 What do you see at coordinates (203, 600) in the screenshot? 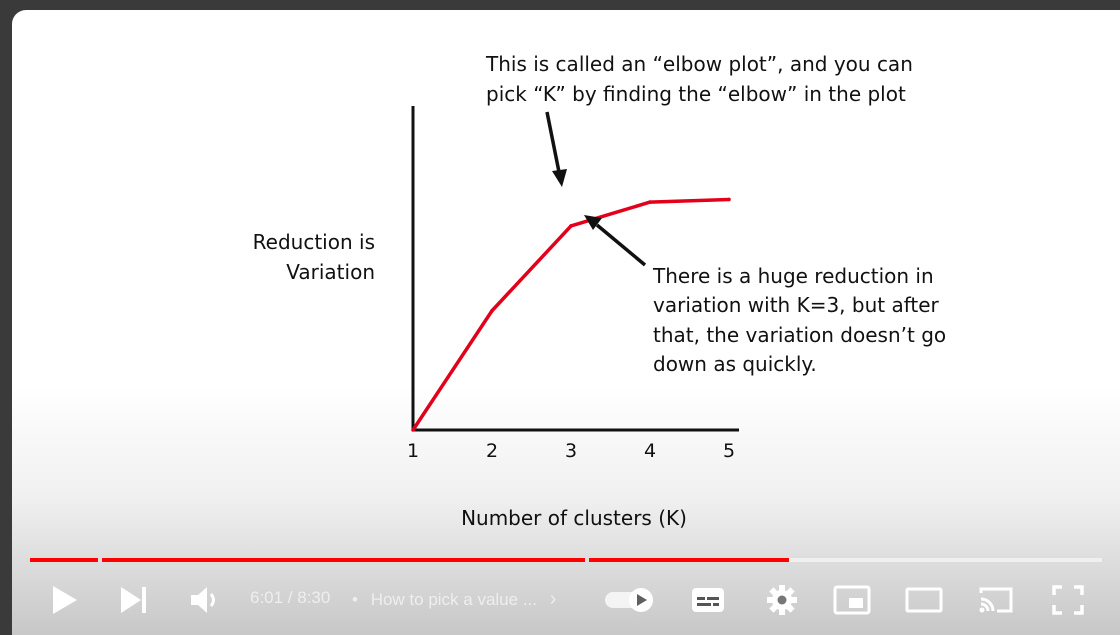
I see `volume-icon` at bounding box center [203, 600].